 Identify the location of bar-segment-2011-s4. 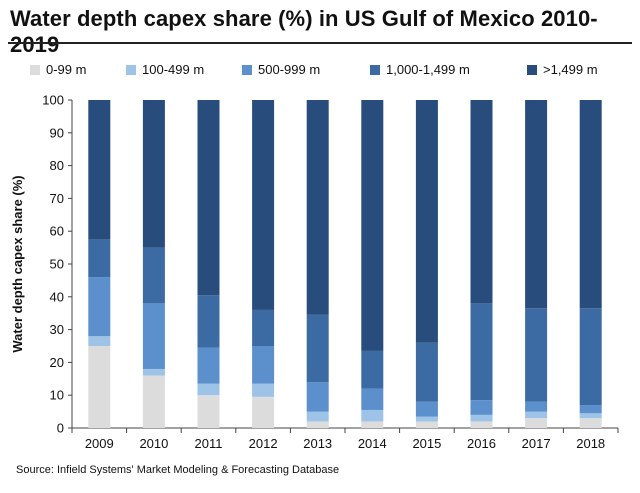
(208, 198).